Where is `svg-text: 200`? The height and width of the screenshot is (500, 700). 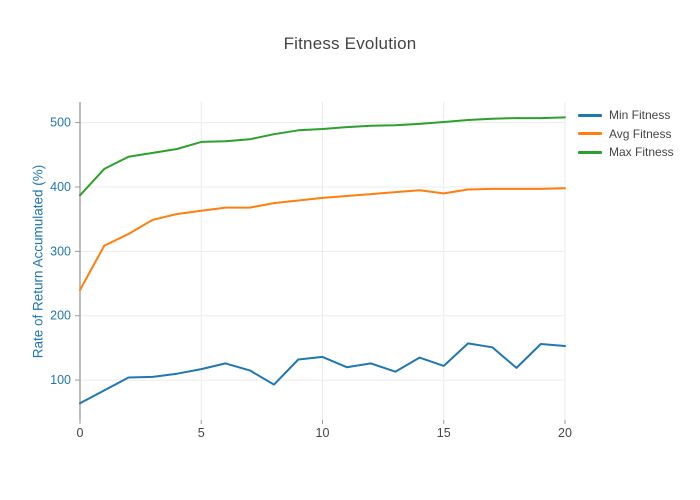
svg-text: 200 is located at coordinates (60, 316).